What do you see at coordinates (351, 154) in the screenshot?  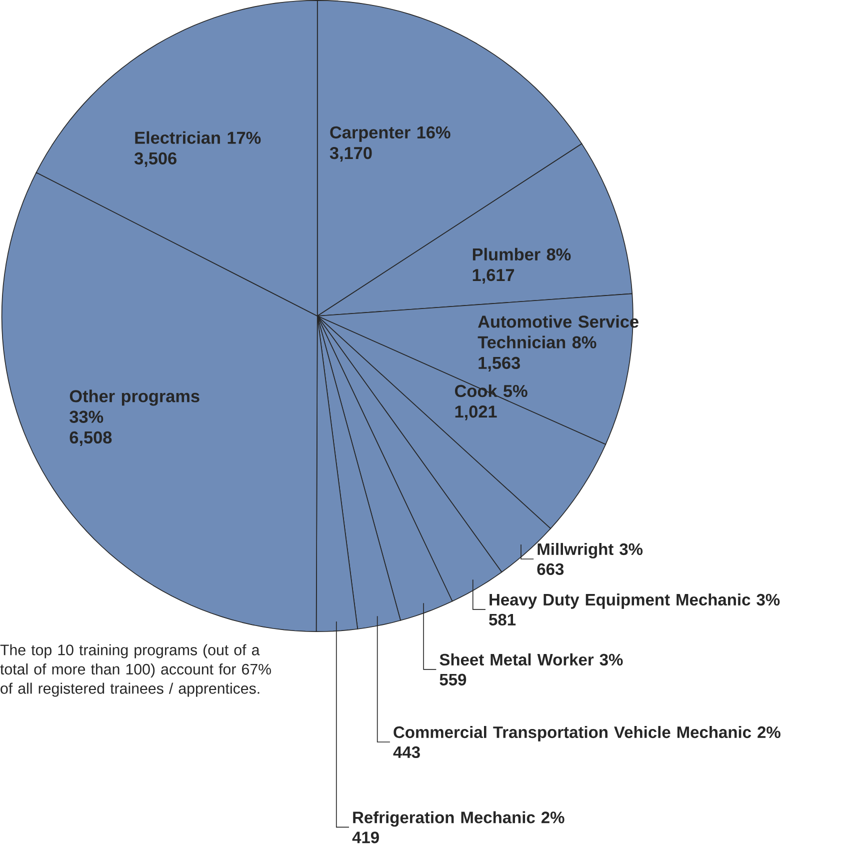 I see `data-label: 3,170` at bounding box center [351, 154].